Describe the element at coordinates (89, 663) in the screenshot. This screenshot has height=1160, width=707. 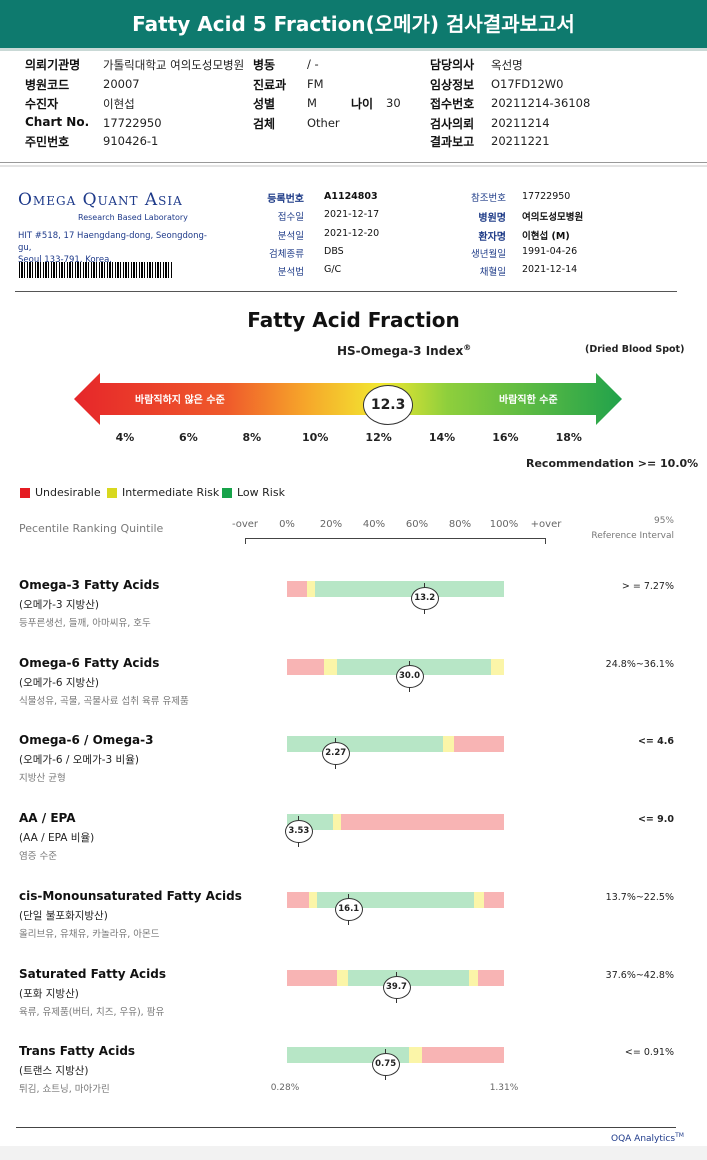
I see `fatty-acid-name: Omega-6 Fatty Acids` at that location.